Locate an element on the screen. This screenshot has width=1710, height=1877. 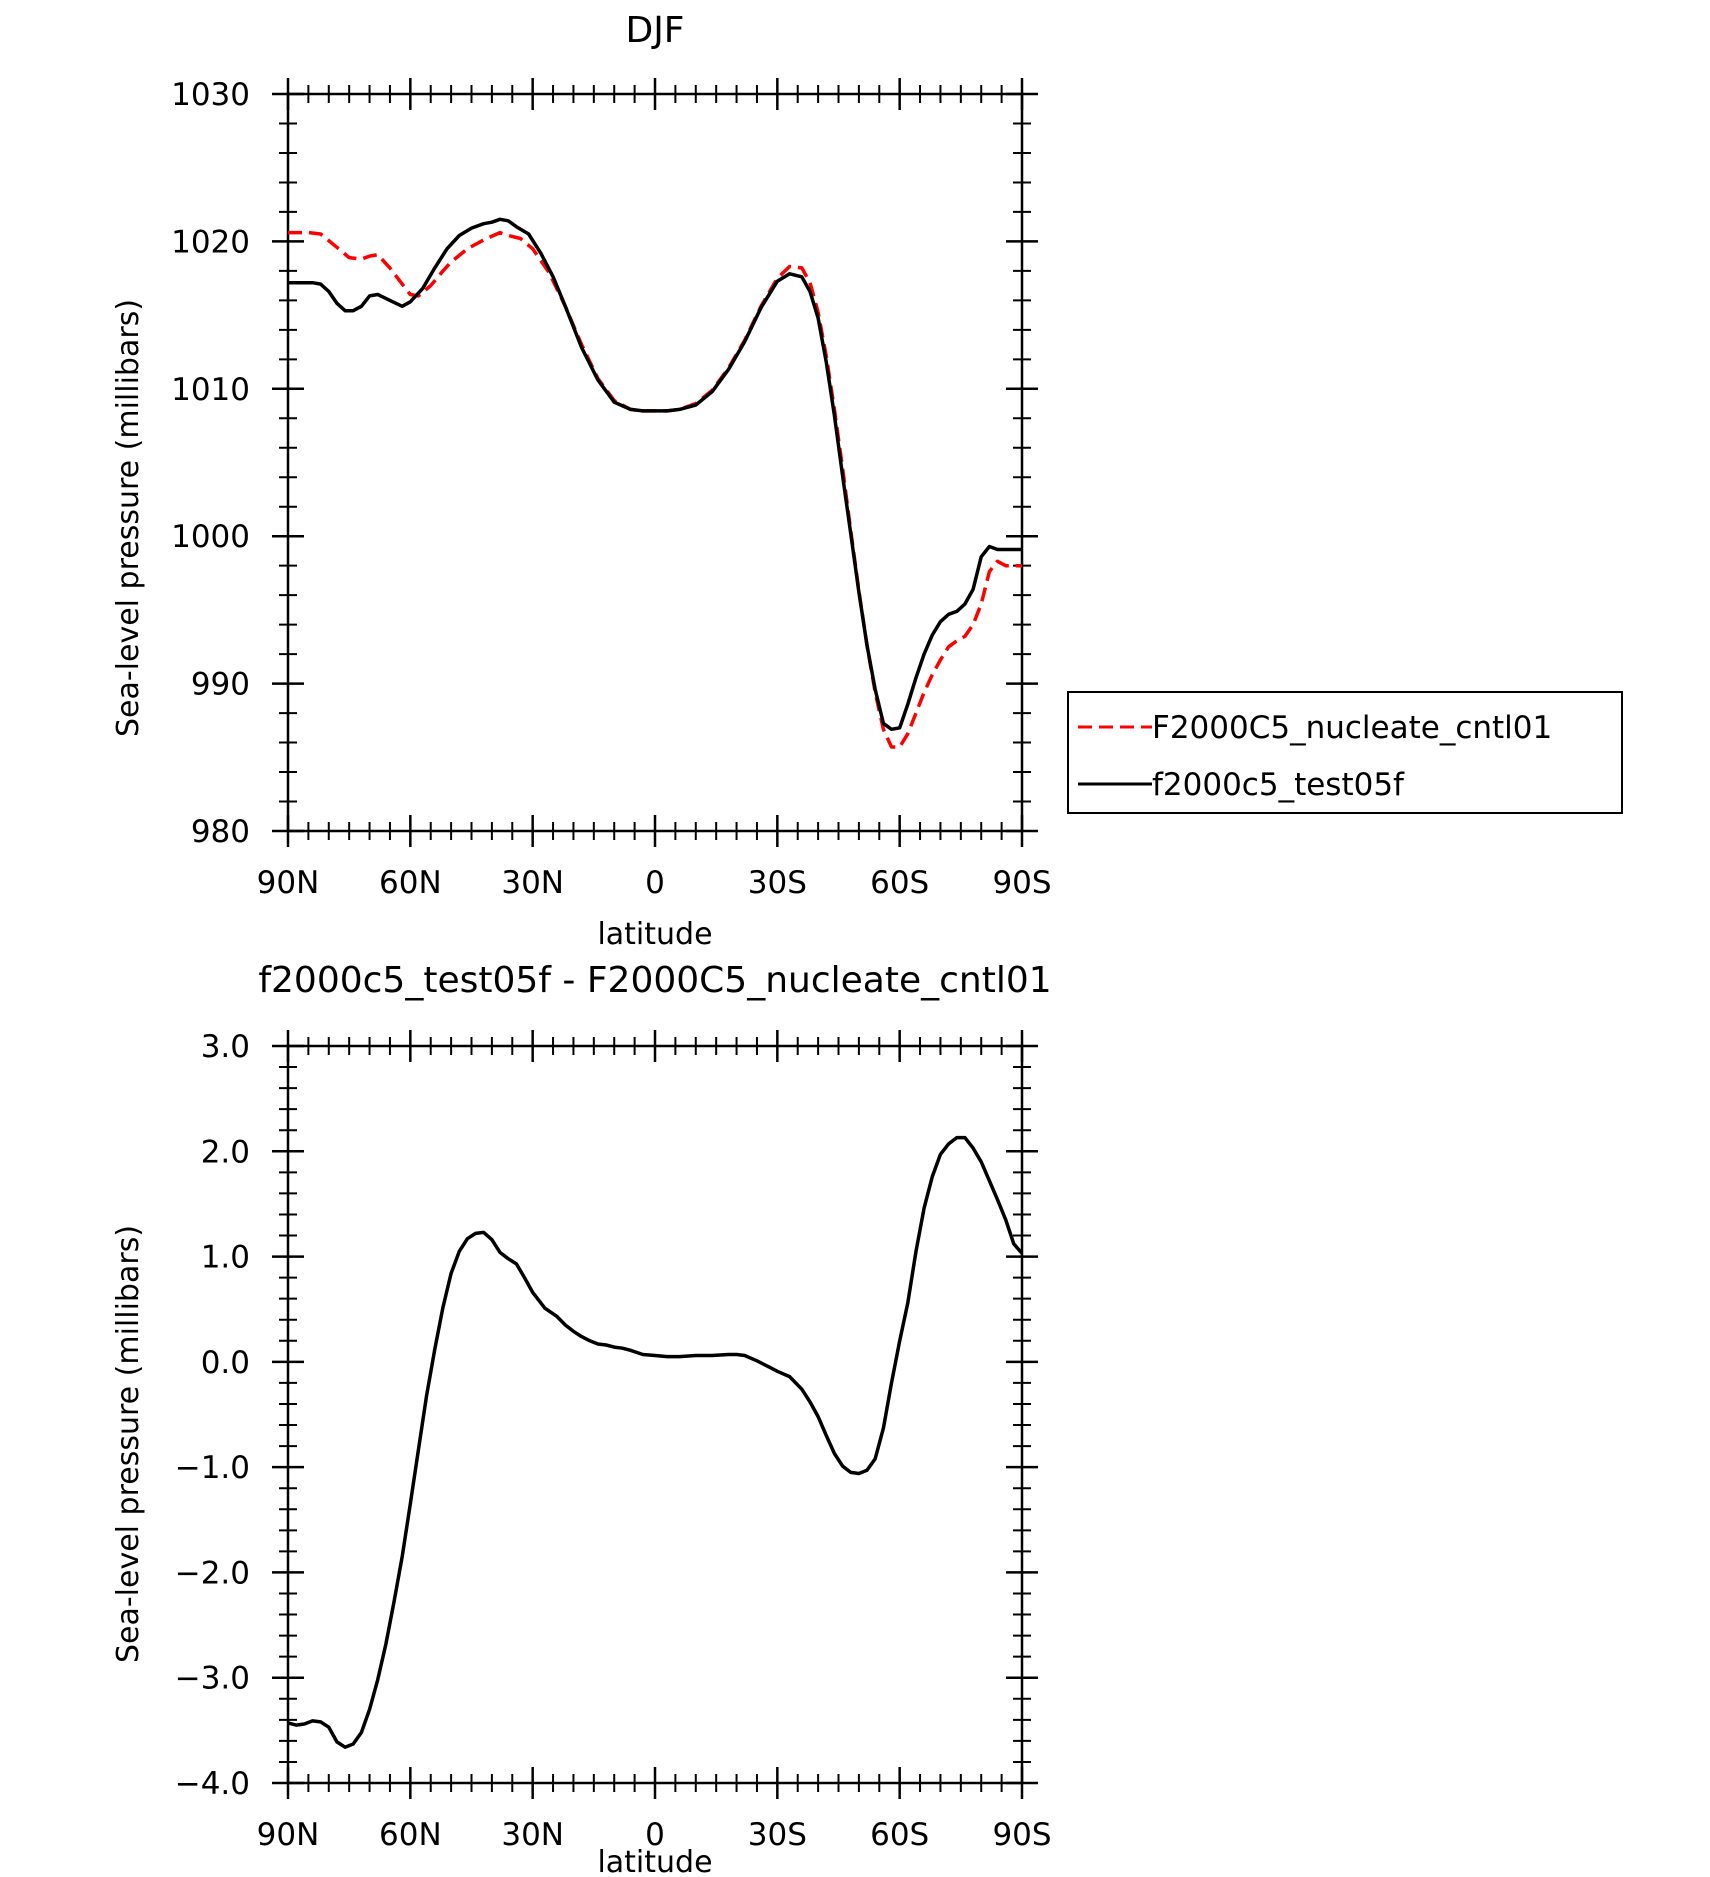
y-tick-label: −4.0 is located at coordinates (212, 1784).